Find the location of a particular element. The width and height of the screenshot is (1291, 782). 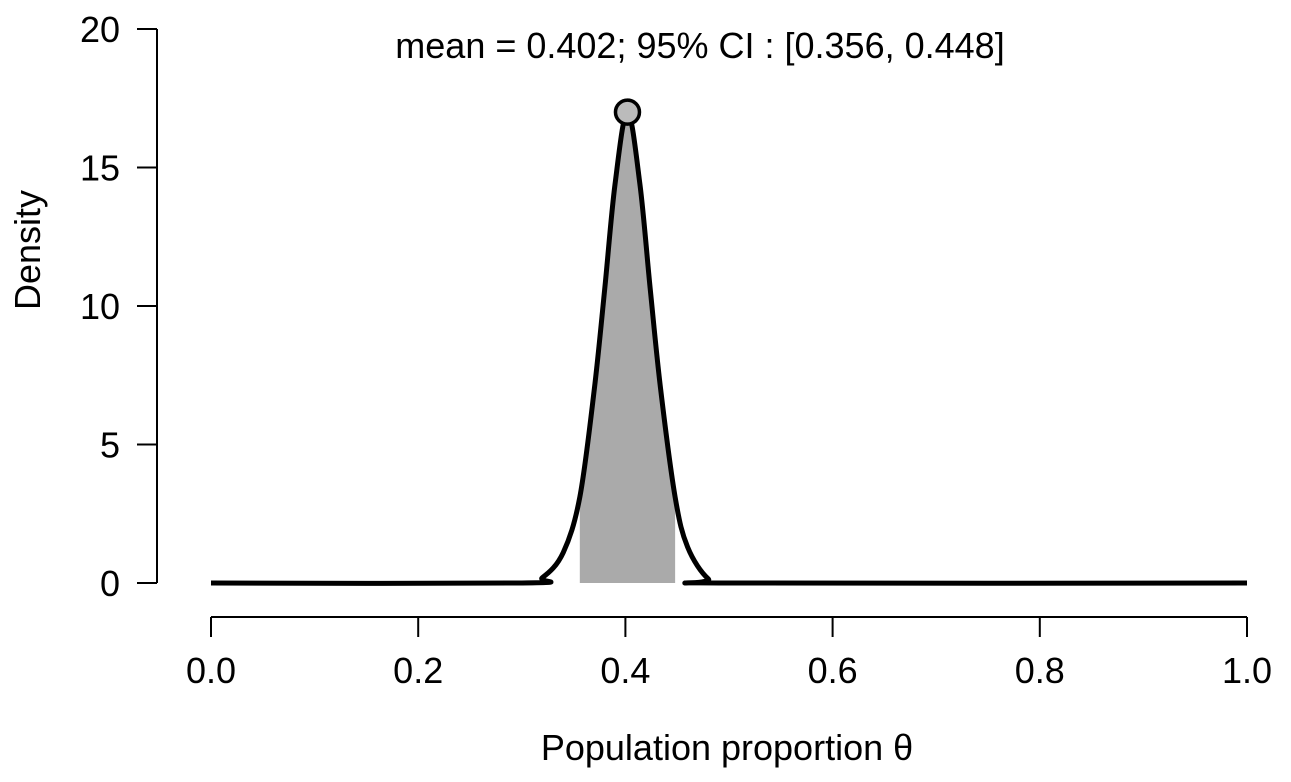

x-tick-label: 0.6 is located at coordinates (833, 670).